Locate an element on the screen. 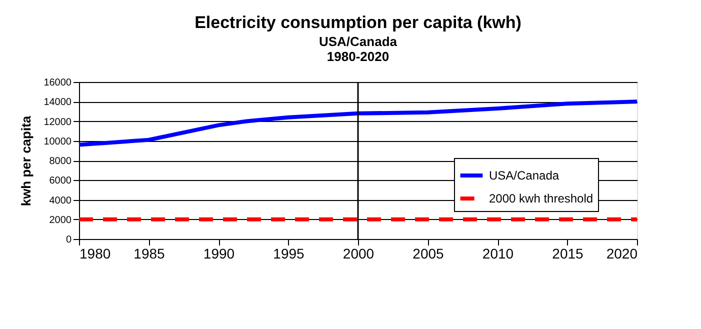 Image resolution: width=701 pixels, height=329 pixels. y-tick-label: 6000 is located at coordinates (60, 181).